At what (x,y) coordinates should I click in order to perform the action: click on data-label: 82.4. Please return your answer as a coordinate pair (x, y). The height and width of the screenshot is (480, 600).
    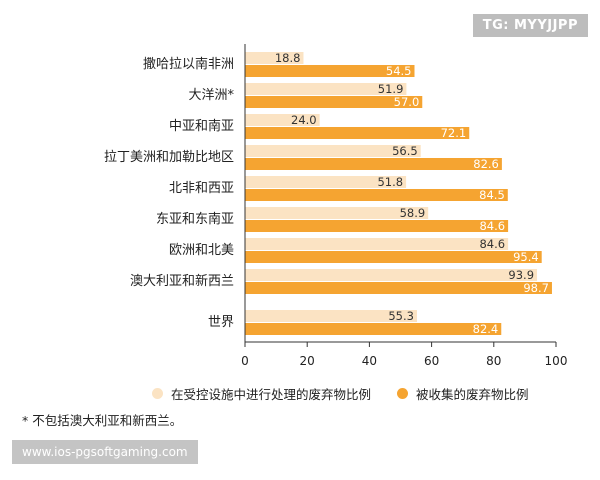
    Looking at the image, I should click on (486, 329).